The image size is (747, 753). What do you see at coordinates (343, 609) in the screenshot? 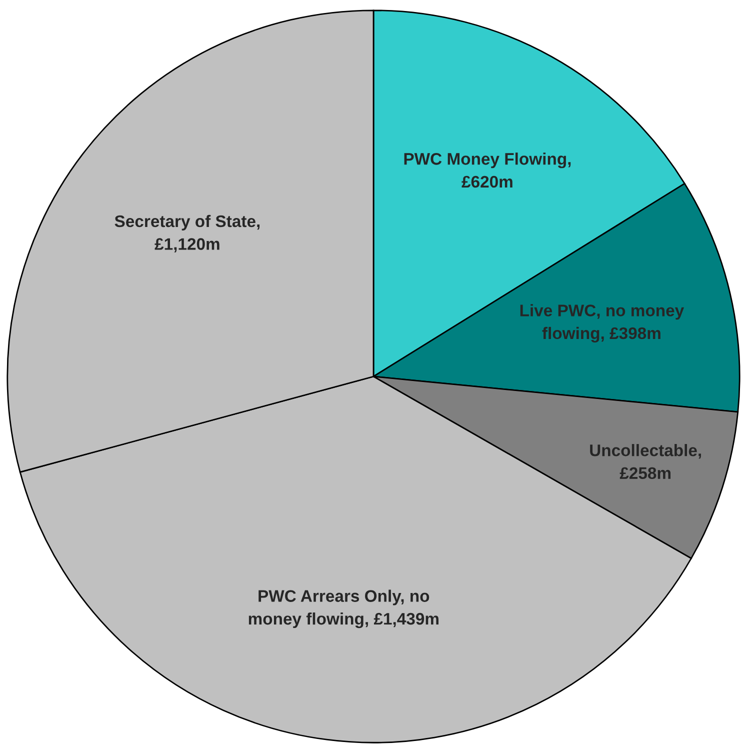
I see `slice-label: PWC Arrears Only, no money flowing, £1,439m` at bounding box center [343, 609].